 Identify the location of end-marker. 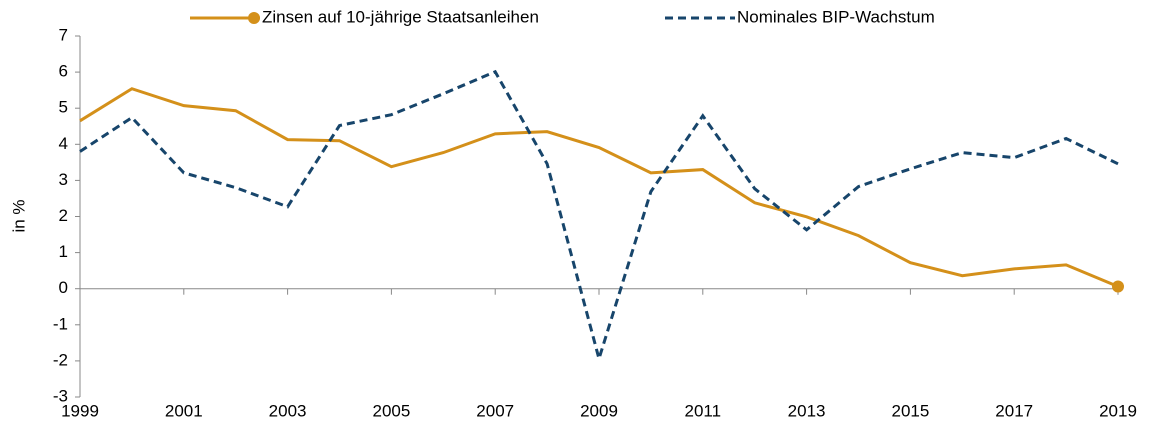
(1118, 286).